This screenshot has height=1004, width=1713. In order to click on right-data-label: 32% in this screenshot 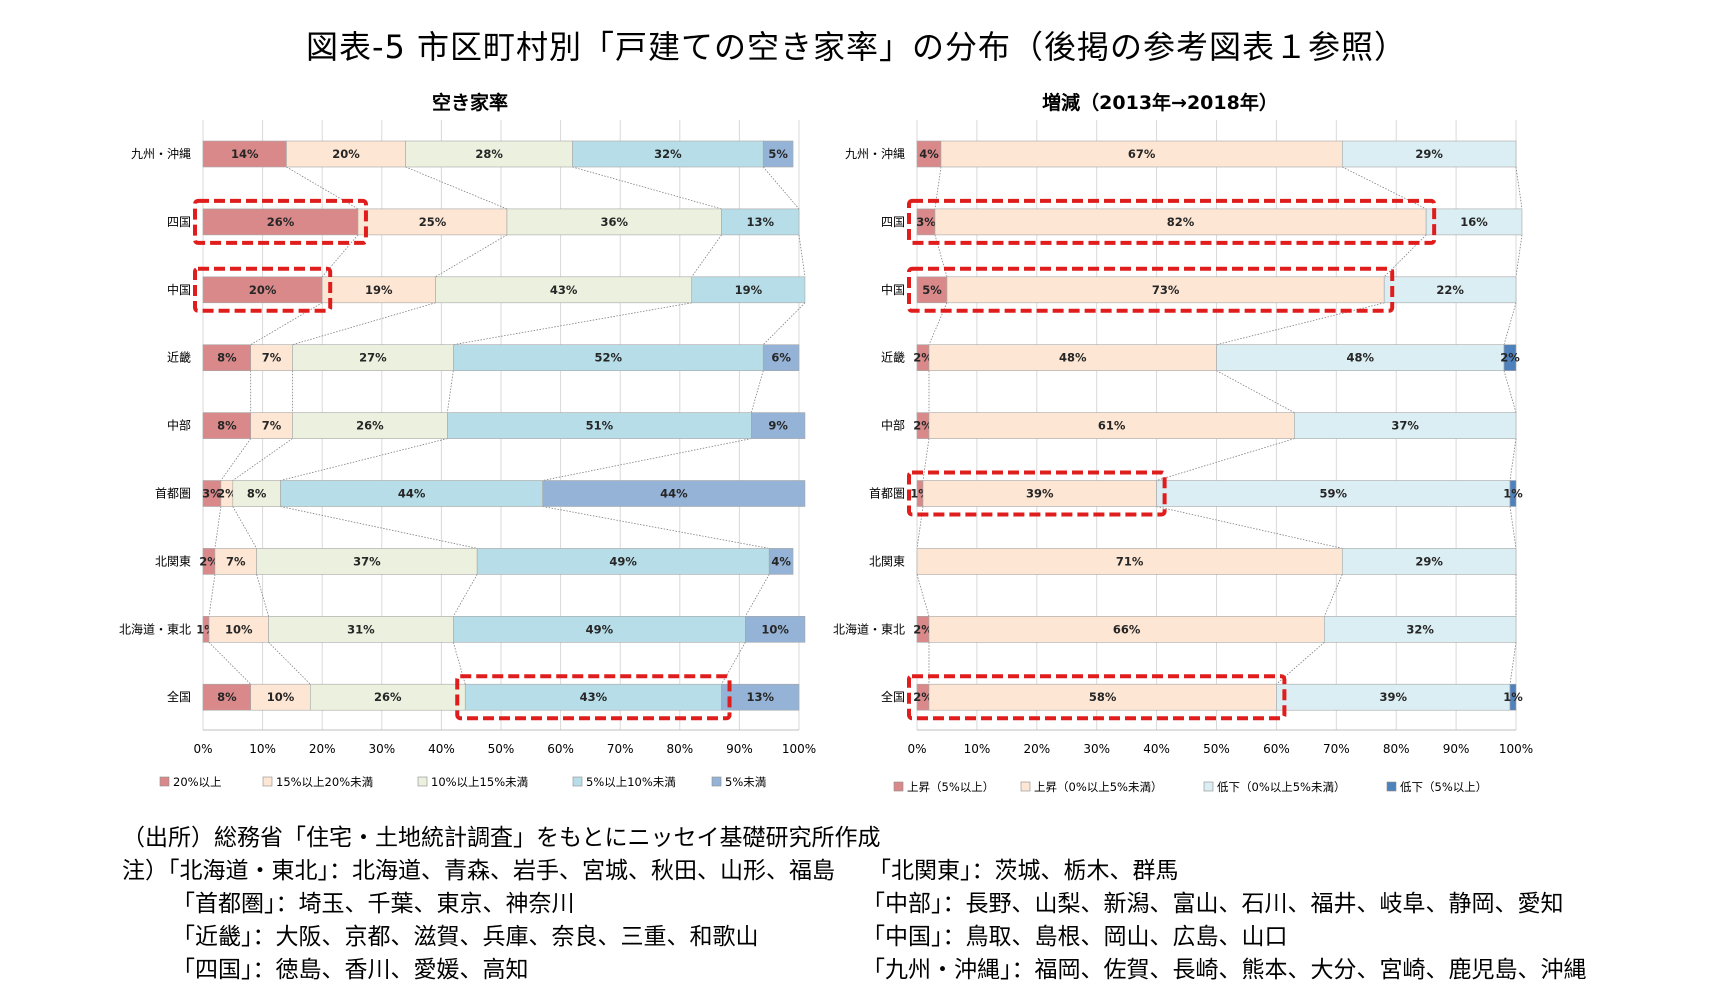, I will do `click(1420, 629)`.